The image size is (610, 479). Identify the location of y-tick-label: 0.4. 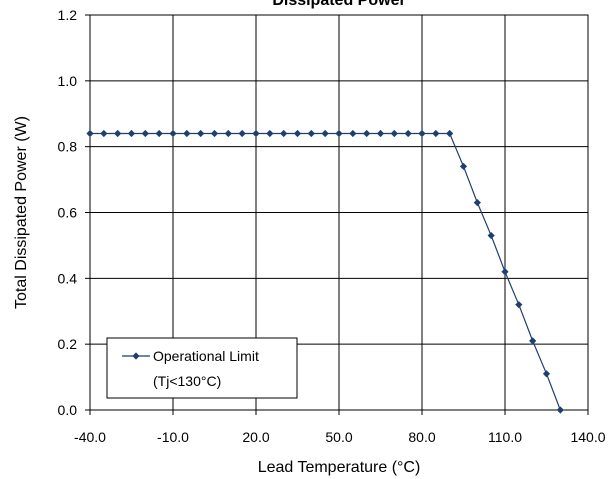
(68, 278).